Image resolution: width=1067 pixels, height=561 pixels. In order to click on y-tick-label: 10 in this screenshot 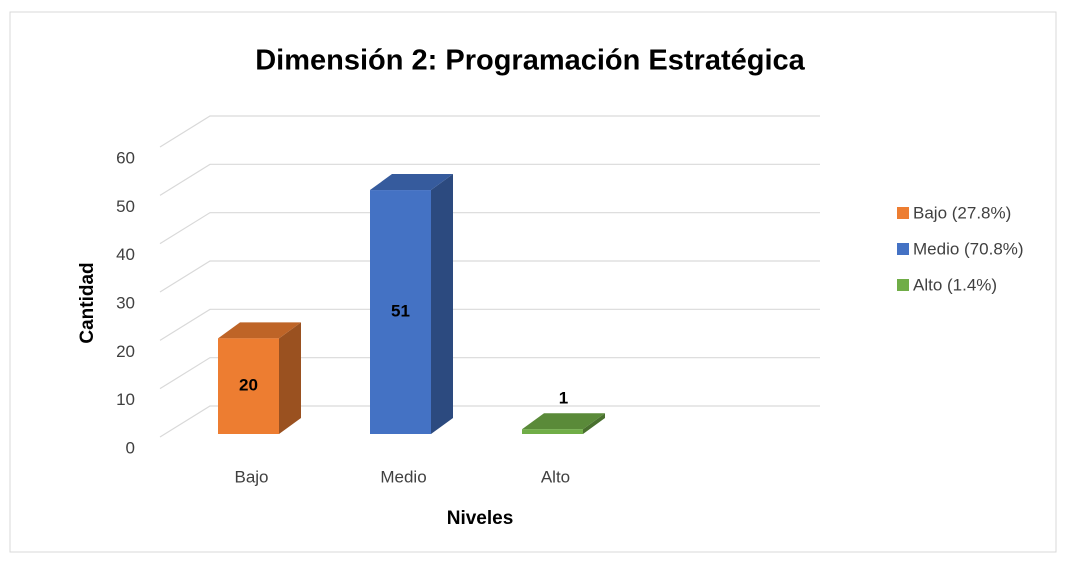, I will do `click(125, 399)`.